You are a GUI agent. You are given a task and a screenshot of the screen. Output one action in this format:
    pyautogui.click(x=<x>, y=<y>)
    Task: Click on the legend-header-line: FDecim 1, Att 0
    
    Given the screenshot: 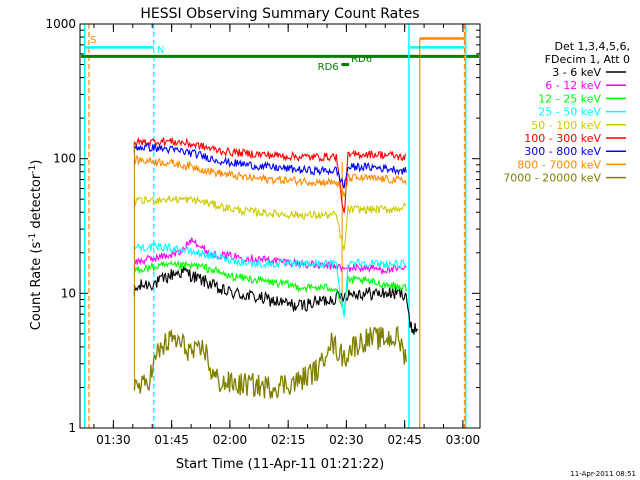 What is the action you would take?
    pyautogui.click(x=587, y=59)
    